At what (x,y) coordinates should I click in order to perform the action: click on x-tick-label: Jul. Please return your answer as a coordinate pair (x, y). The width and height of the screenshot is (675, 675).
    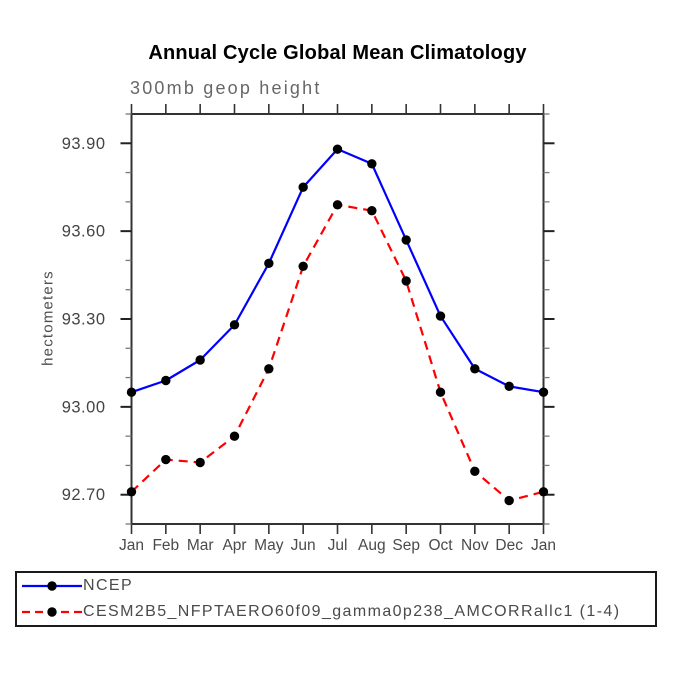
    Looking at the image, I should click on (338, 545).